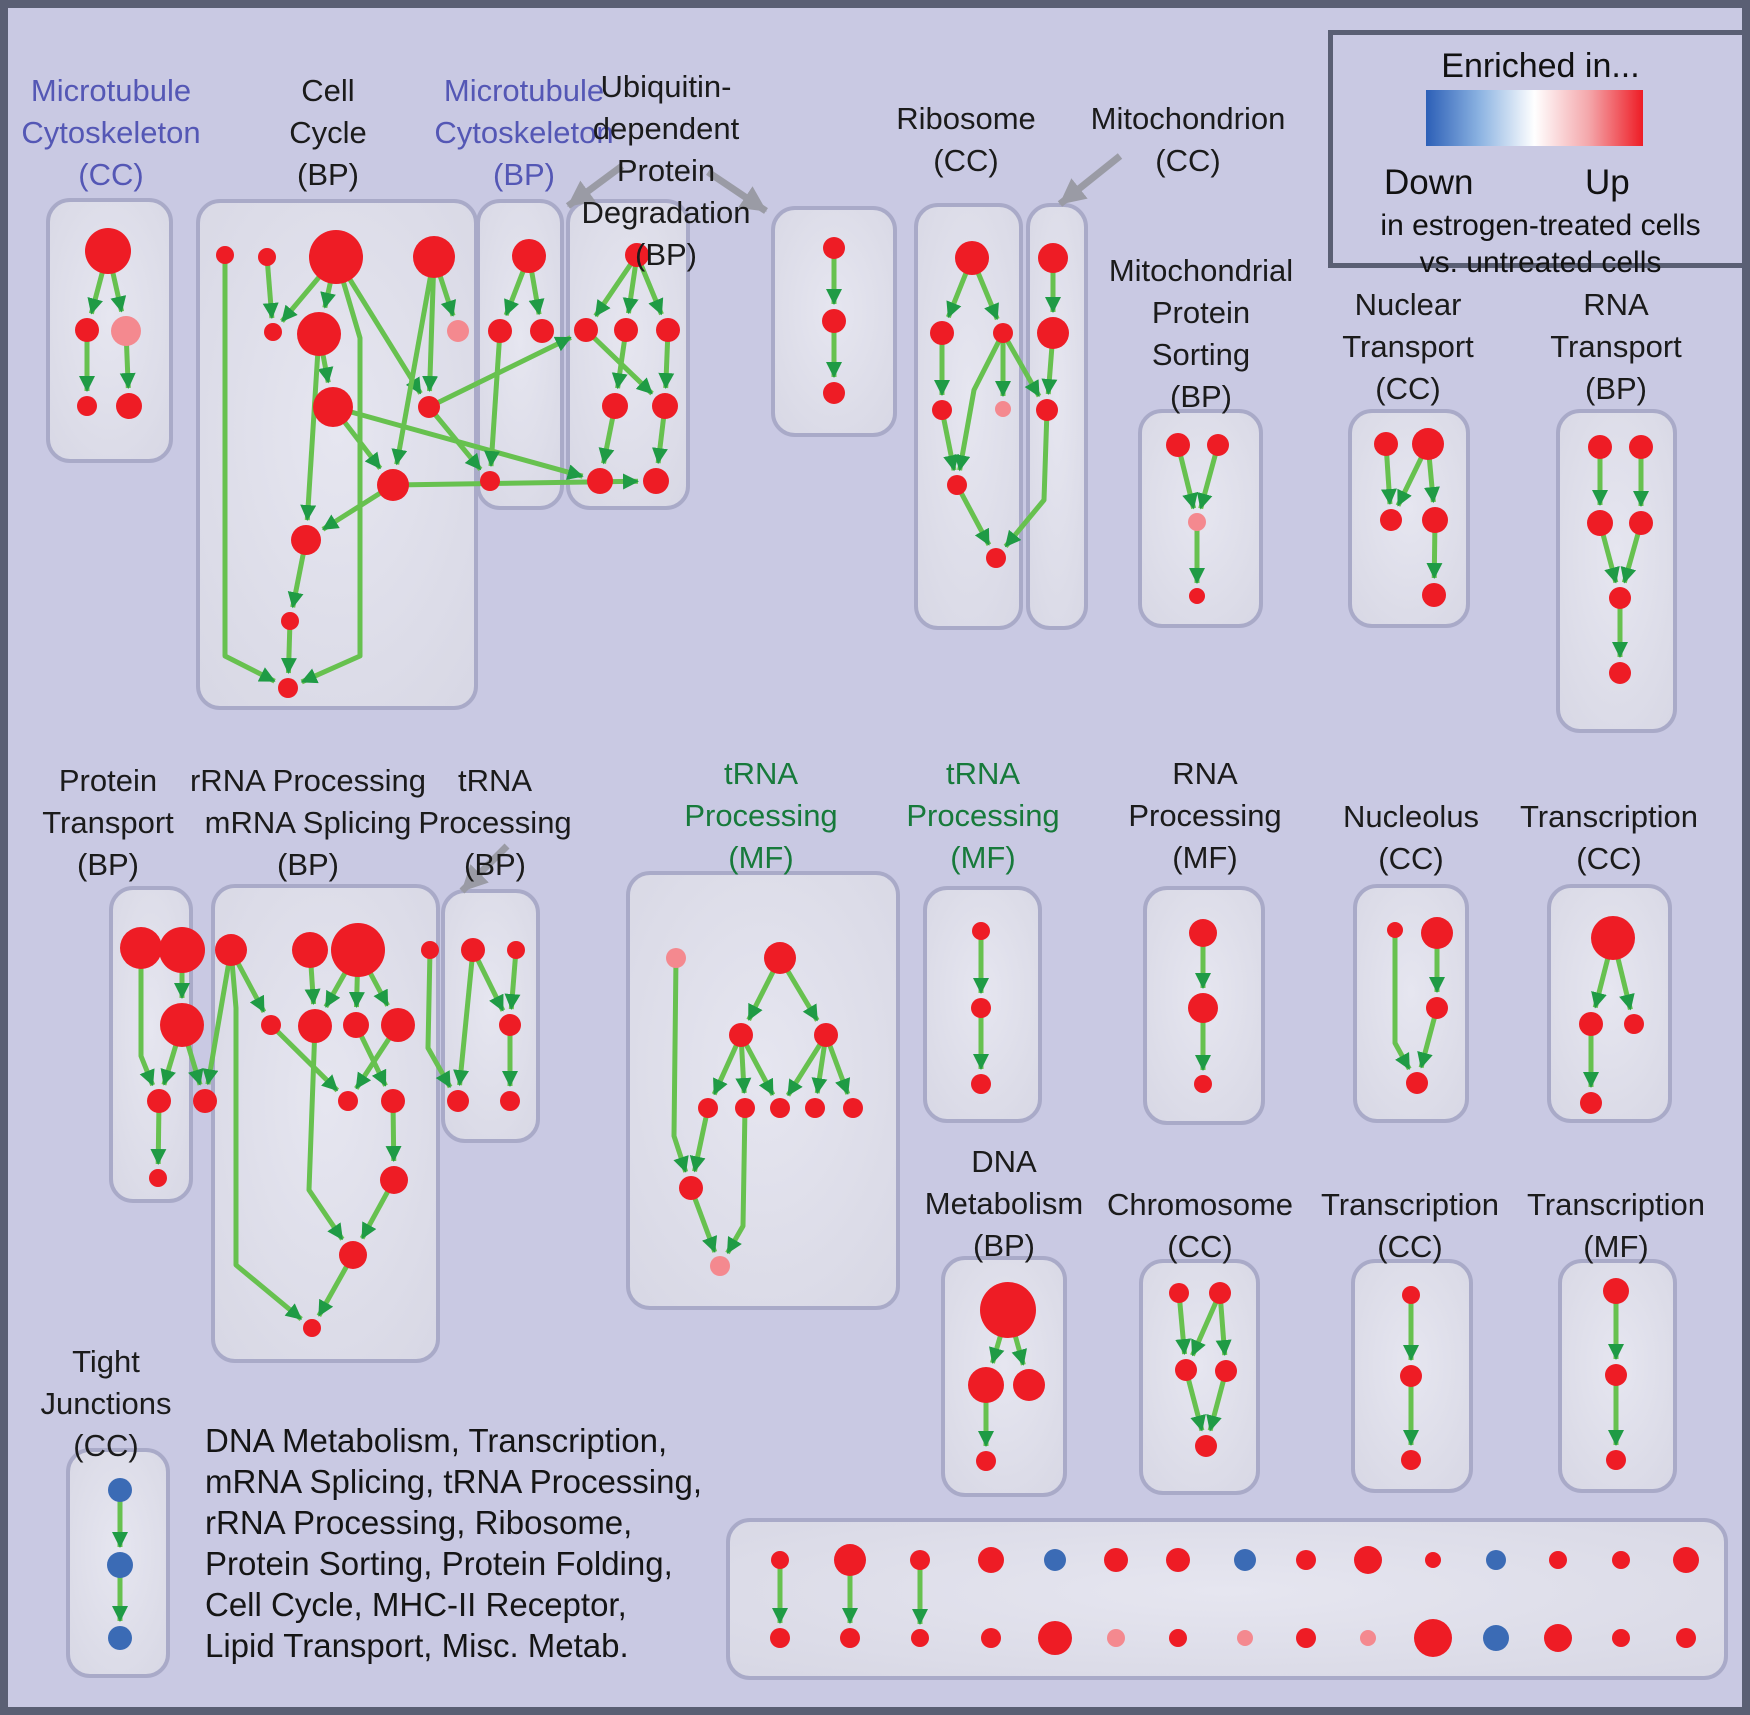 The height and width of the screenshot is (1715, 1750). Describe the element at coordinates (595, 186) in the screenshot. I see `arrow-to-ubiquitin-left-box` at that location.